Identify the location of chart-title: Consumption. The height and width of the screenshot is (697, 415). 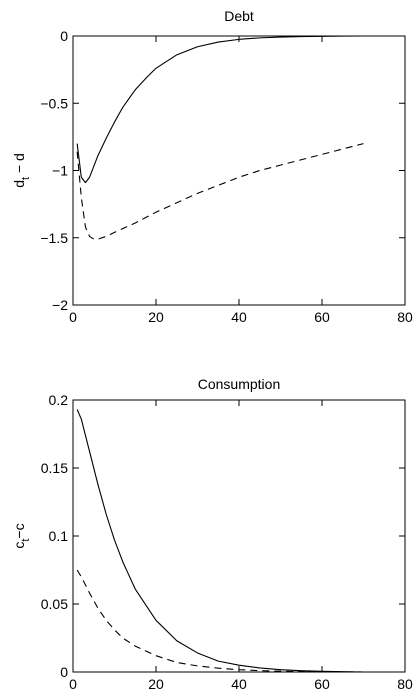
(239, 384).